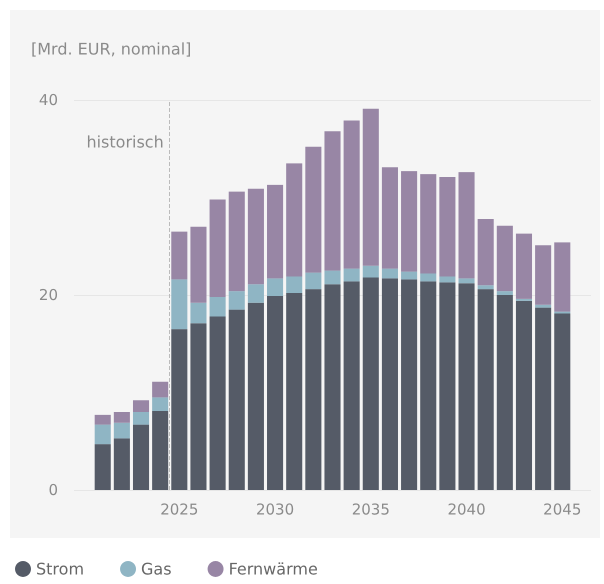  Describe the element at coordinates (48, 295) in the screenshot. I see `y-tick-label: 20` at that location.